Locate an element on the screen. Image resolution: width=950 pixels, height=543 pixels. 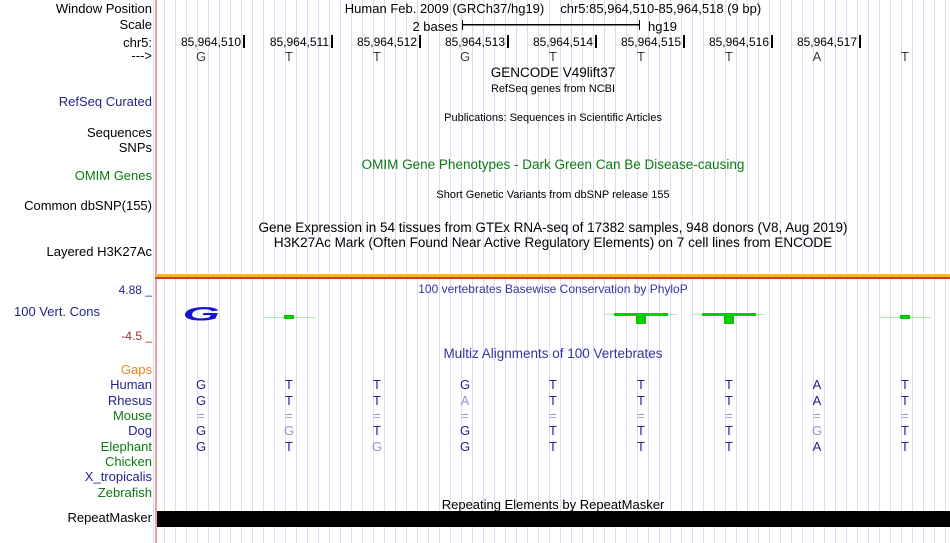
track-title-repeatmasker: Repeating Elements by RepeatMasker is located at coordinates (553, 504).